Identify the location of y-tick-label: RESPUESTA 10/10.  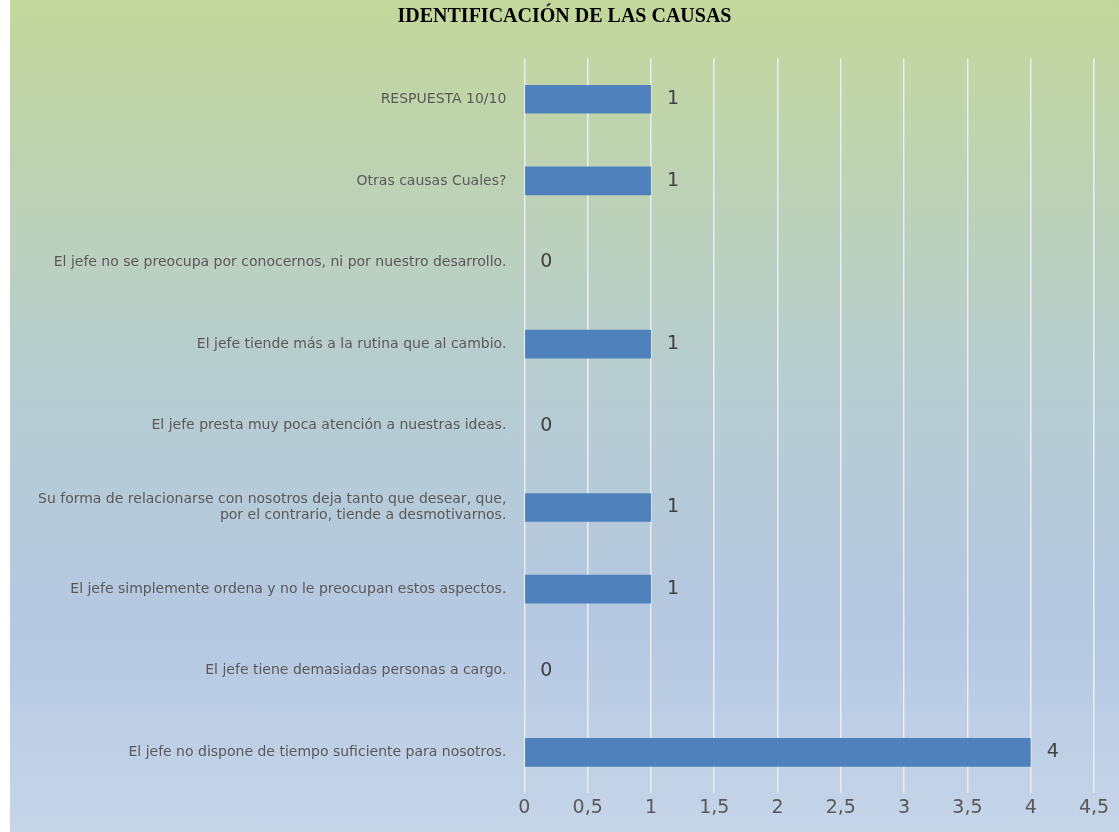
(443, 97).